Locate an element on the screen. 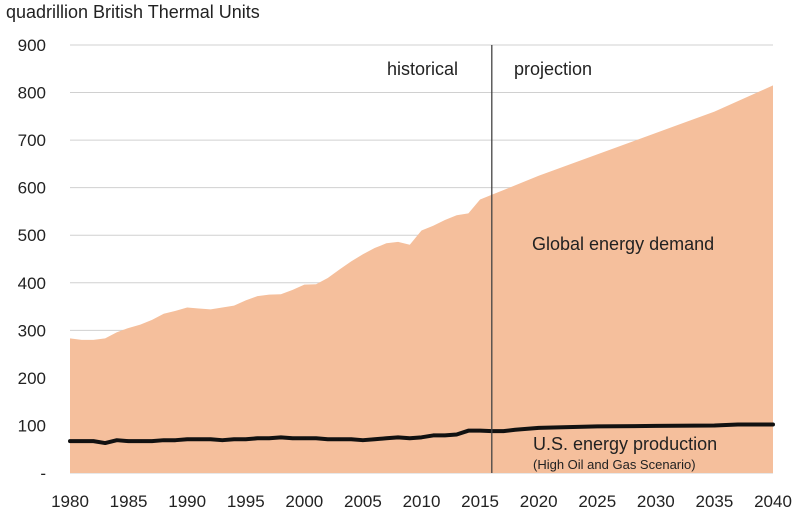  us-production-point-2011 is located at coordinates (433, 435).